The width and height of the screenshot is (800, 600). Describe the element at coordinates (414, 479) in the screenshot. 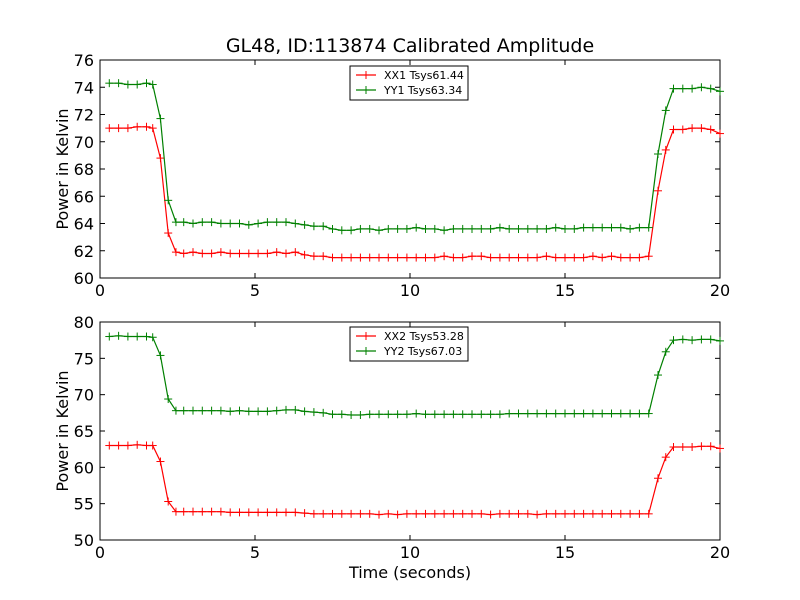

I see `series-xx` at that location.